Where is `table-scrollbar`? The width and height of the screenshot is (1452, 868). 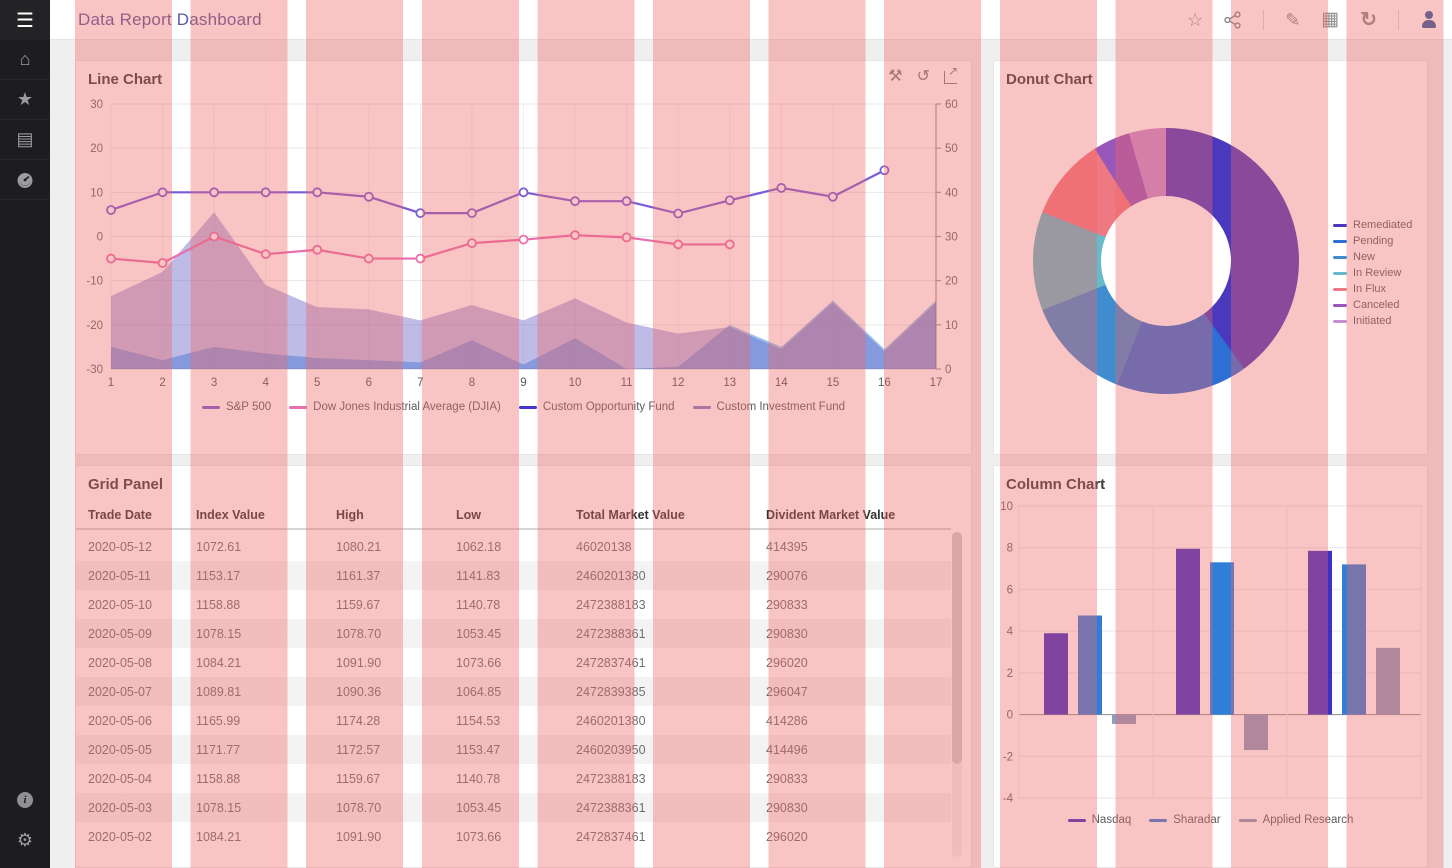 table-scrollbar is located at coordinates (957, 694).